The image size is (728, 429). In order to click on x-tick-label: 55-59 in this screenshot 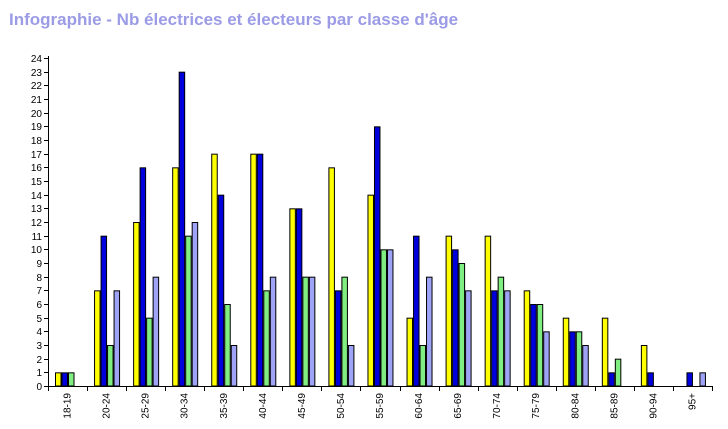, I will do `click(380, 406)`.